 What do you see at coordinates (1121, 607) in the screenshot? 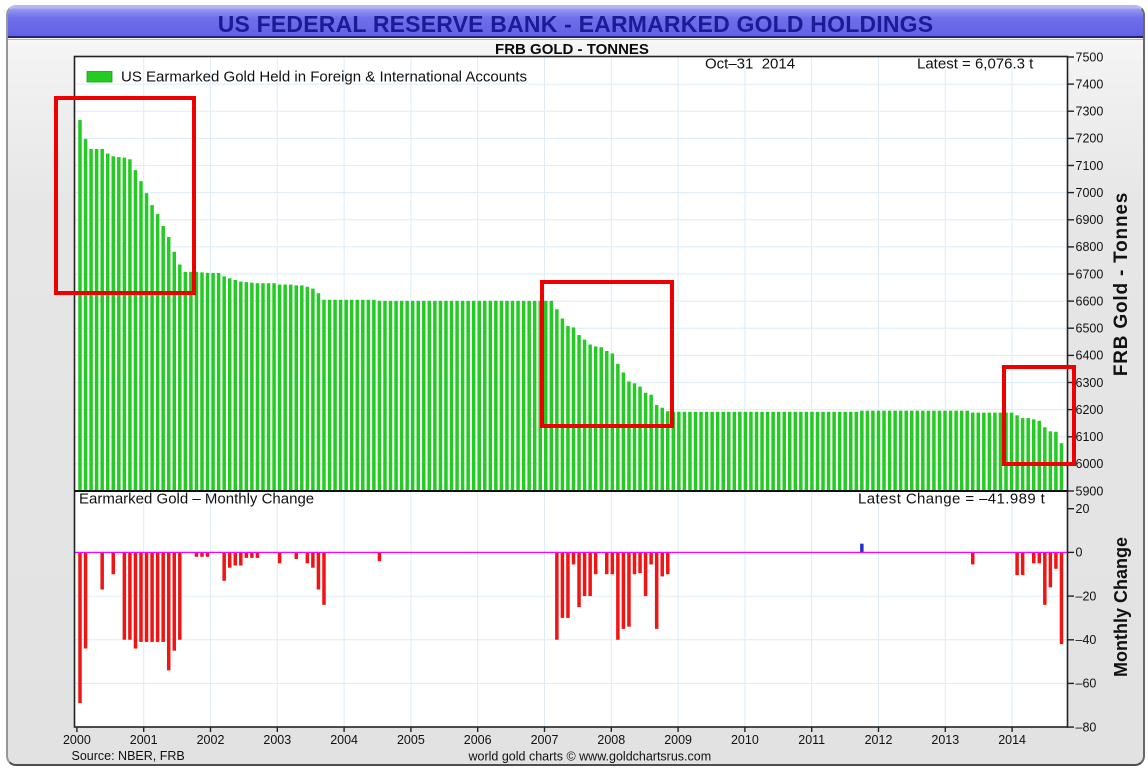
I see `svg-text: Monthly Change` at bounding box center [1121, 607].